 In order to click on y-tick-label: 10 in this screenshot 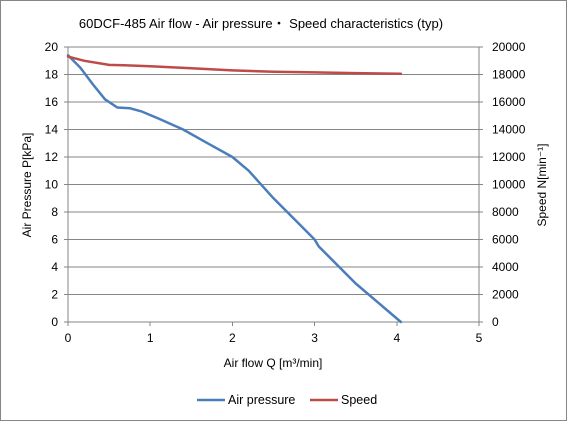, I will do `click(52, 185)`.